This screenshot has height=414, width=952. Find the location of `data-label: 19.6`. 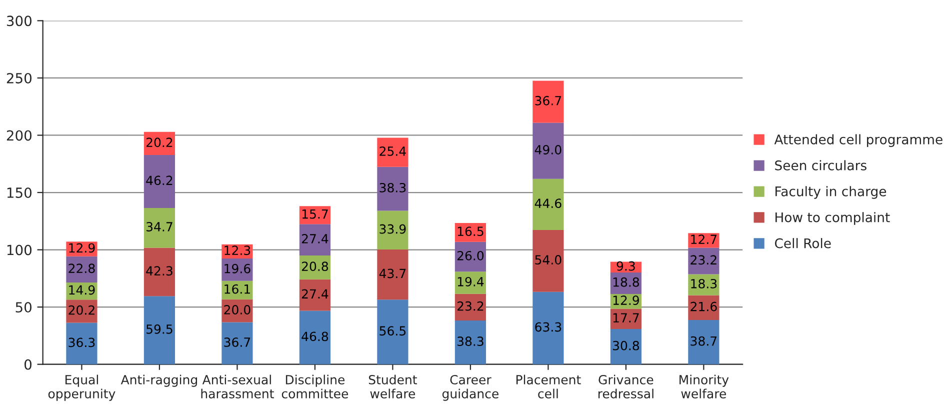

data-label: 19.6 is located at coordinates (237, 269).